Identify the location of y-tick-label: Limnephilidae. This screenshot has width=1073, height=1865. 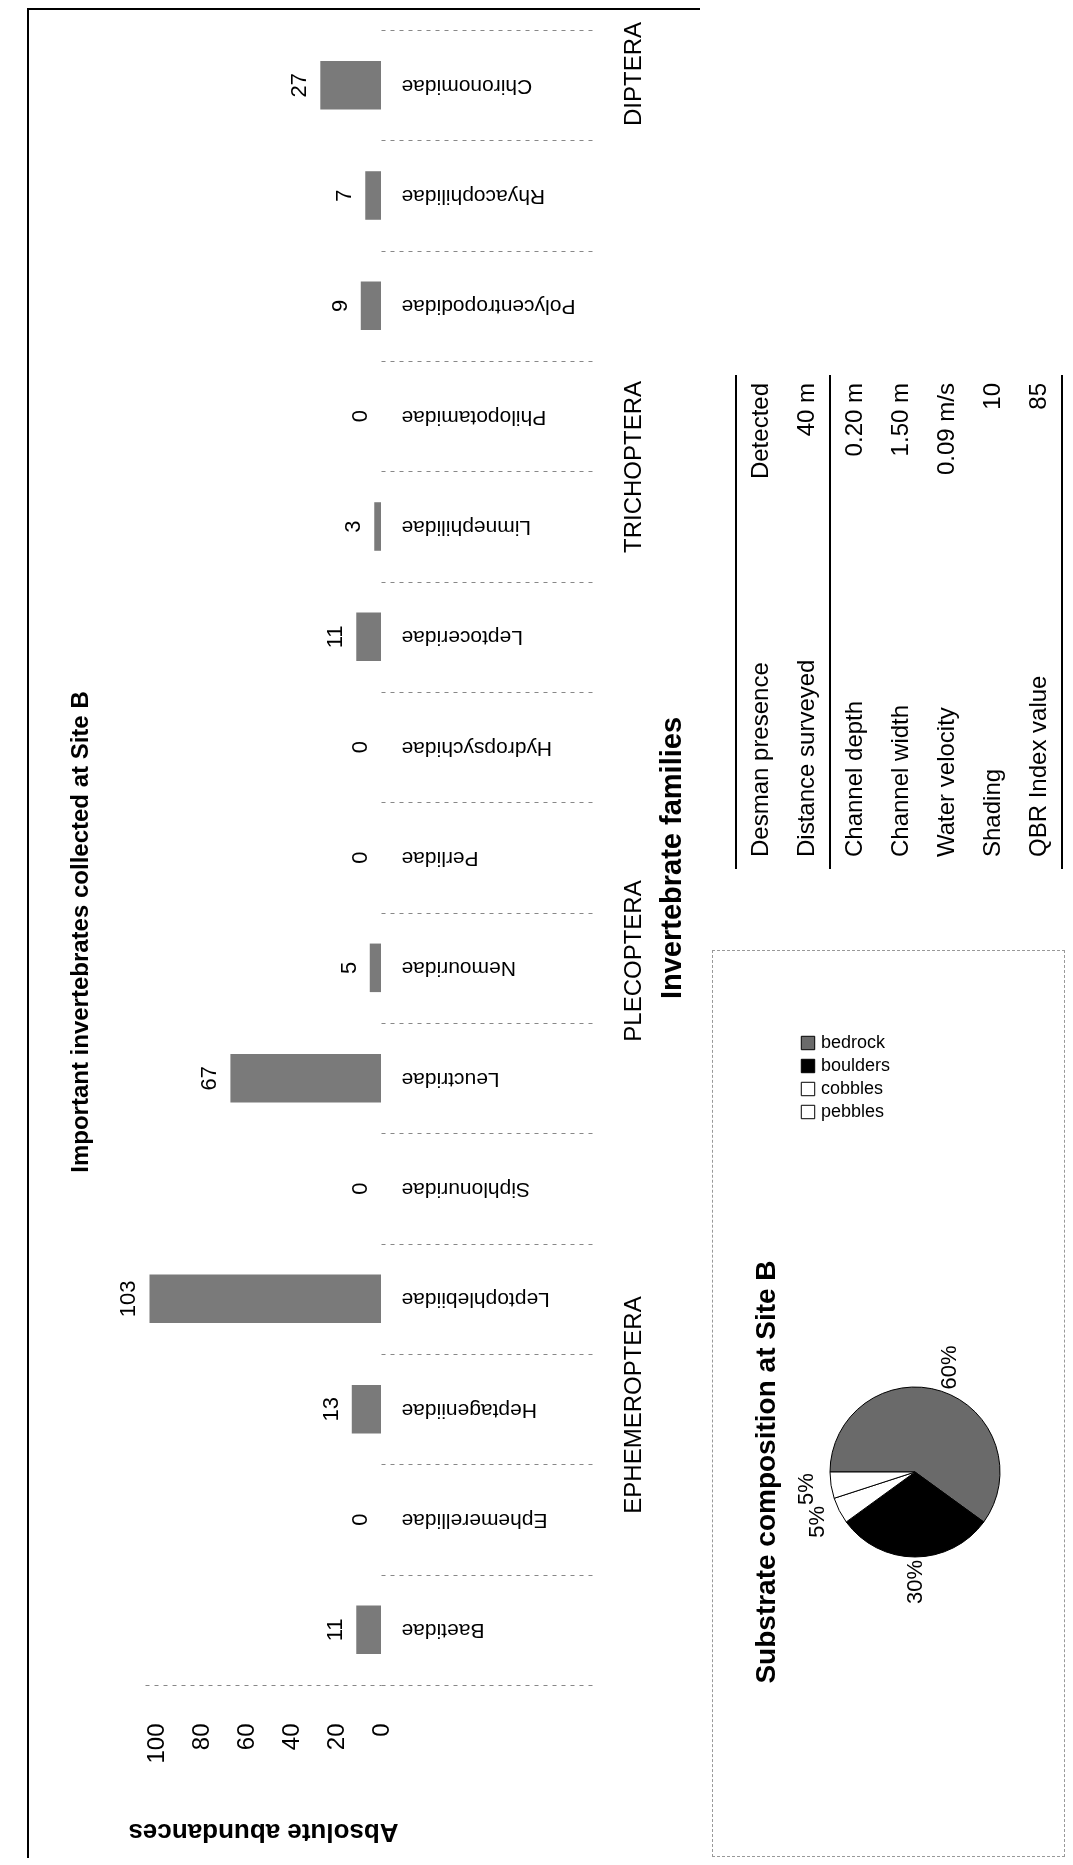
(466, 528).